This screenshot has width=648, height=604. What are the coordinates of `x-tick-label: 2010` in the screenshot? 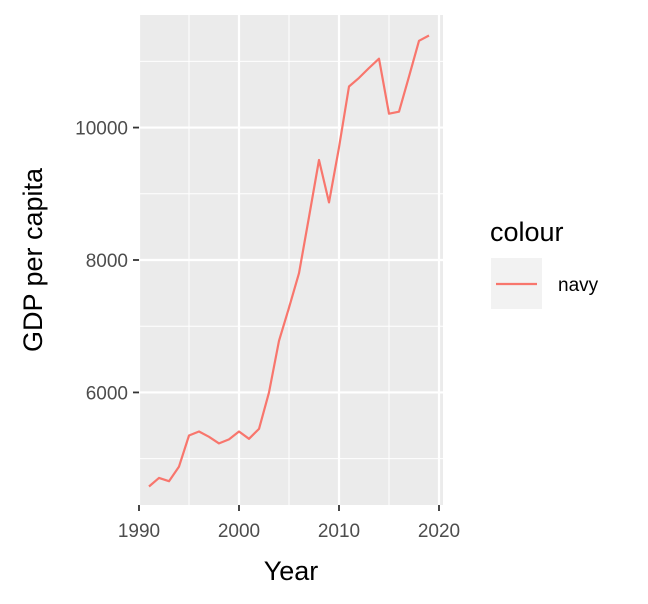 It's located at (339, 531).